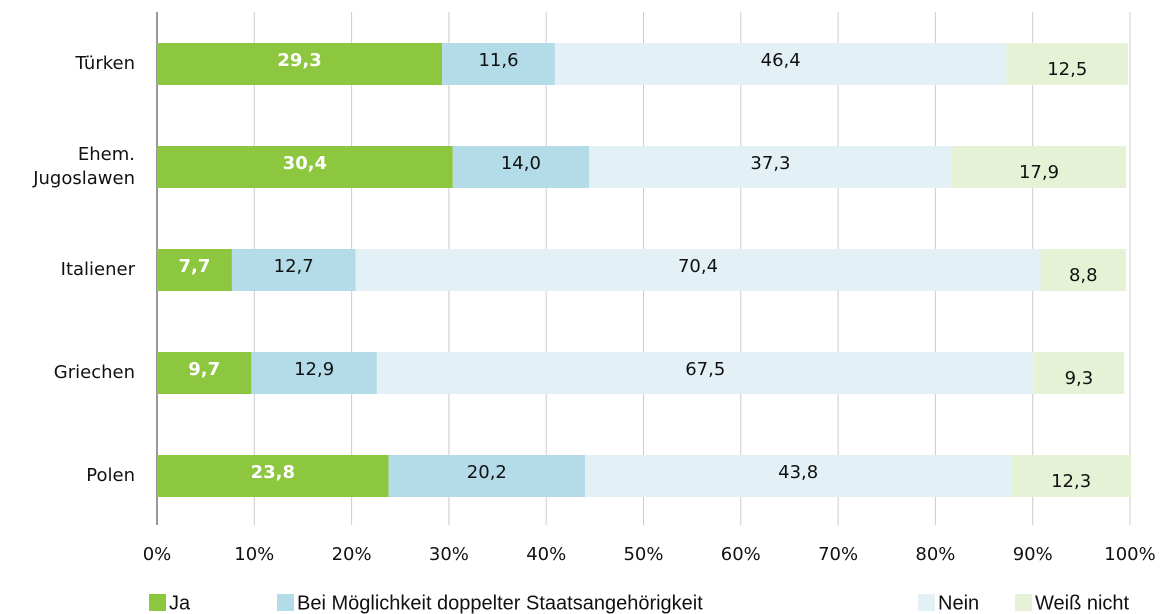  I want to click on x-tick-label: 60%, so click(741, 554).